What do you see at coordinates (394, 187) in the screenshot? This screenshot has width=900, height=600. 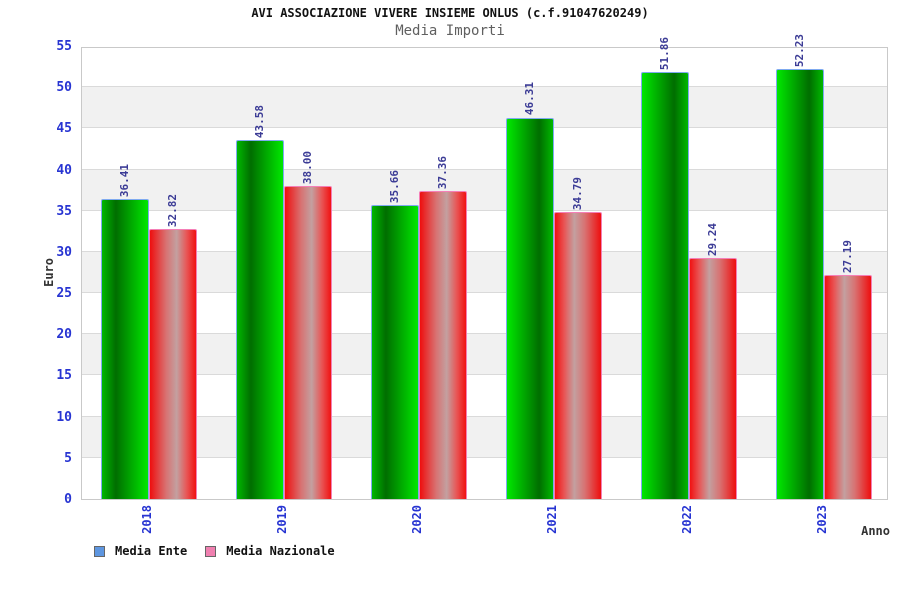 I see `bar-value-label: 35.66` at bounding box center [394, 187].